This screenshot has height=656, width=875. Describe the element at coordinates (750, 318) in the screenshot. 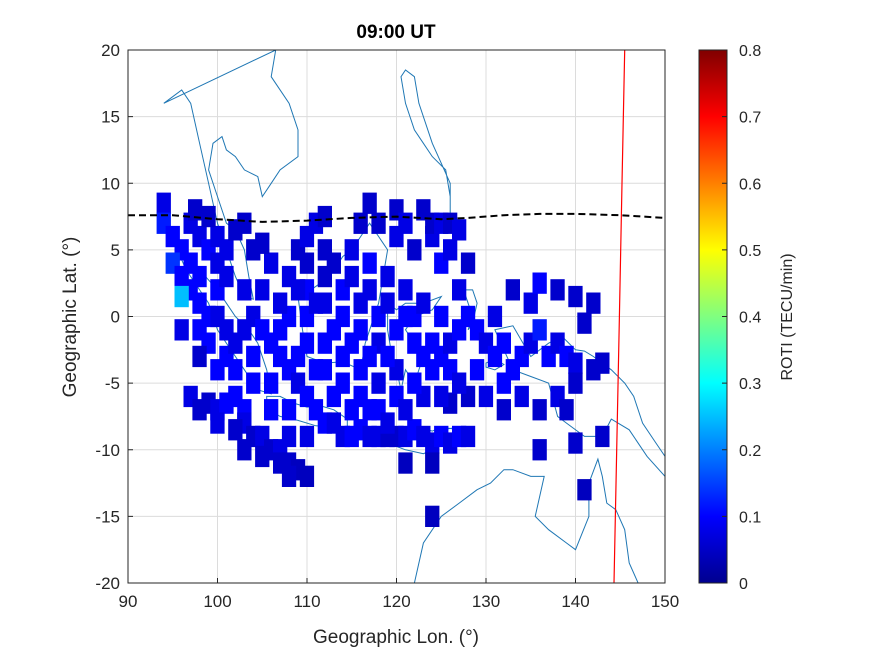

I see `colorbar-tick-label: 0.4` at that location.